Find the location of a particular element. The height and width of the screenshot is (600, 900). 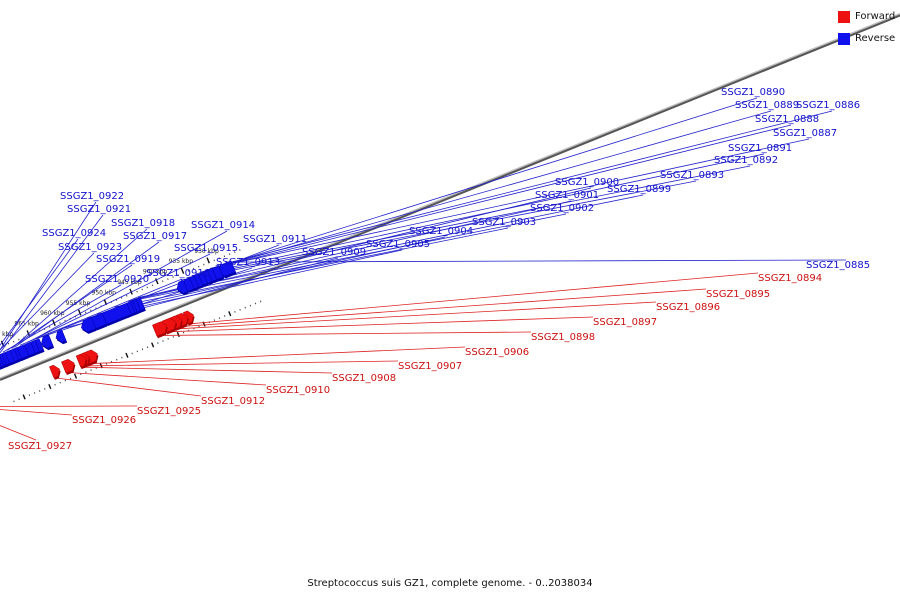

gene-label: SSGZ1_0918 is located at coordinates (143, 223).